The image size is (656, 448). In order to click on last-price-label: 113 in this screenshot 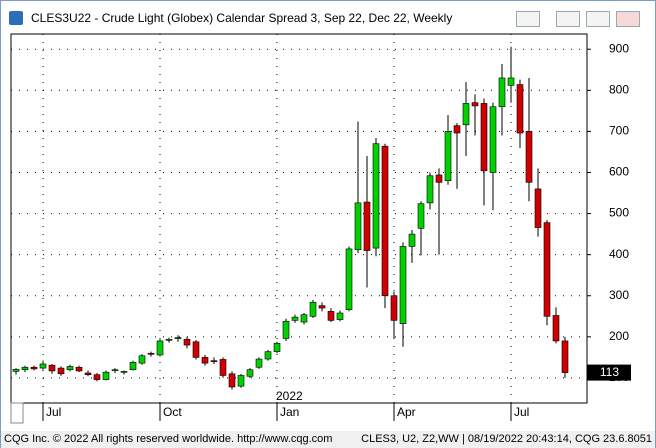, I will do `click(609, 372)`.